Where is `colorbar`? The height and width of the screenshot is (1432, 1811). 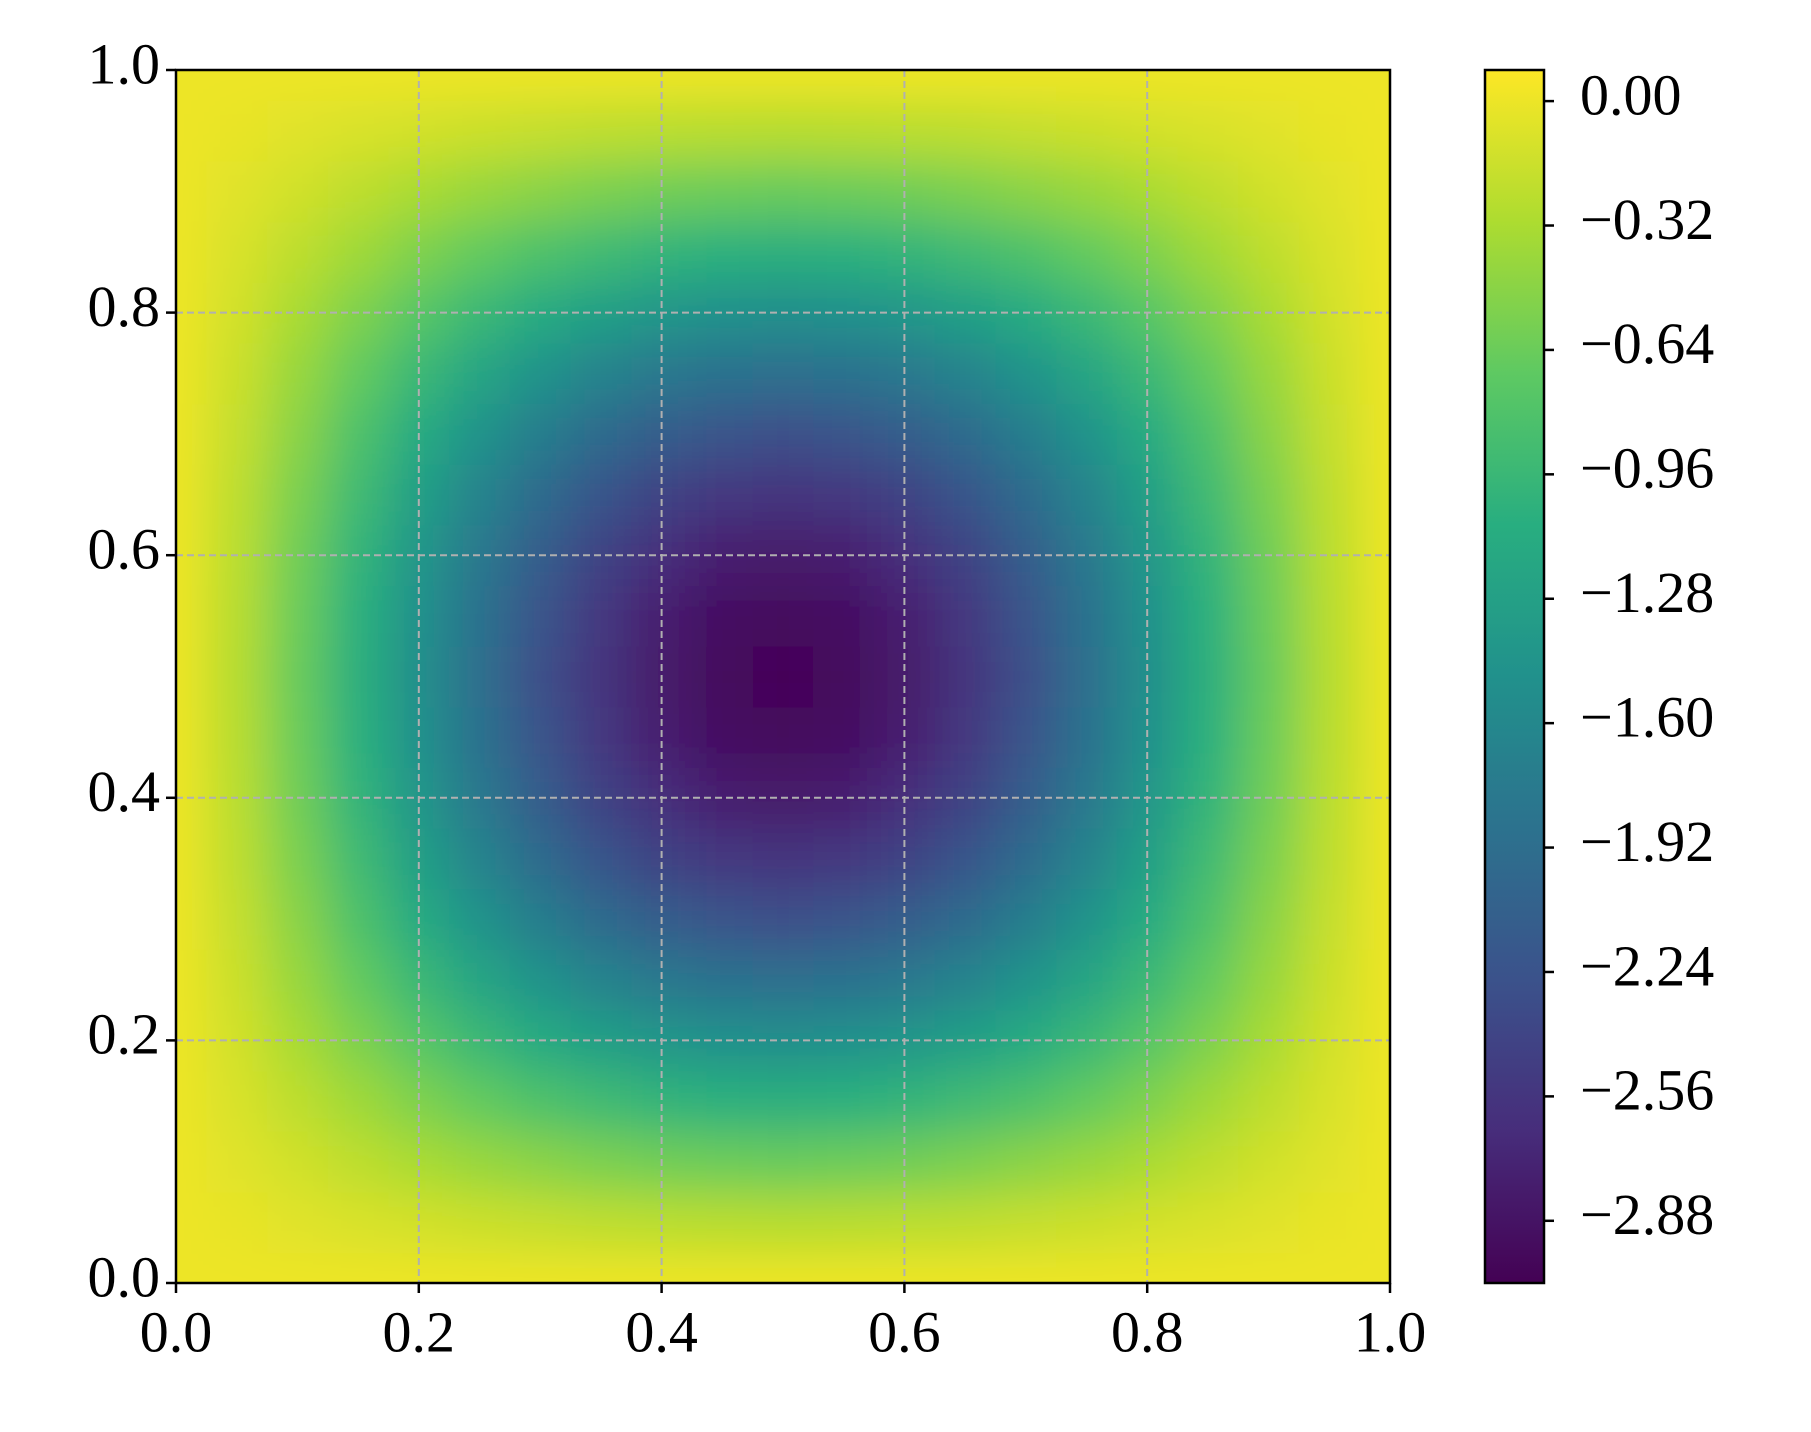
colorbar is located at coordinates (1514, 676).